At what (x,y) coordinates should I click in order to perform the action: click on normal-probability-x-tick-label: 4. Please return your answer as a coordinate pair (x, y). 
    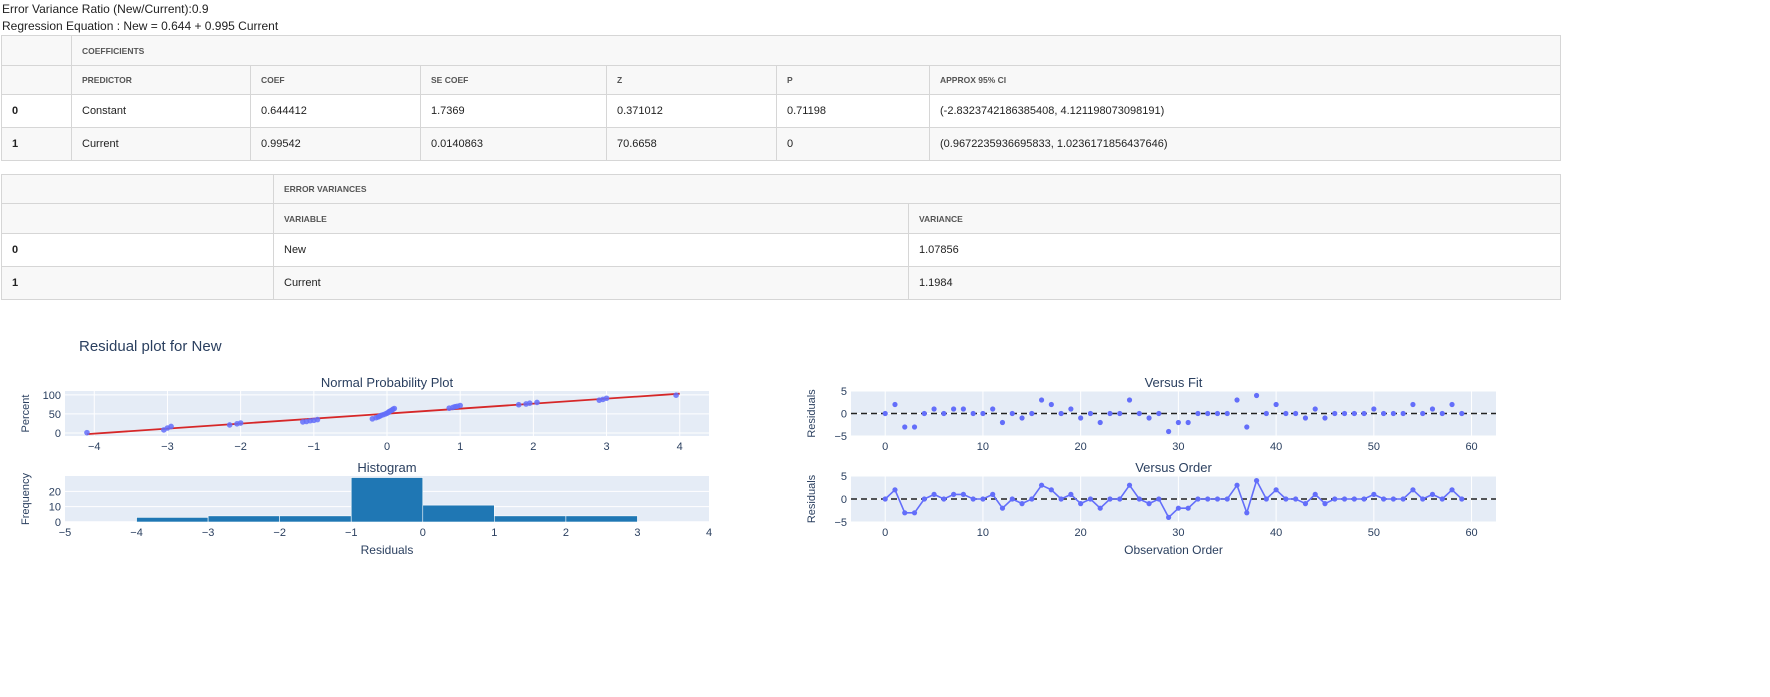
    Looking at the image, I should click on (680, 447).